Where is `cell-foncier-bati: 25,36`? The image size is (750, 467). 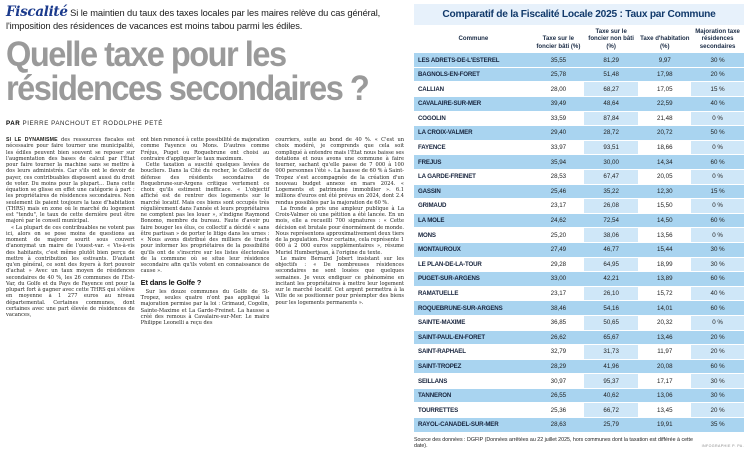 cell-foncier-bati: 25,36 is located at coordinates (558, 410).